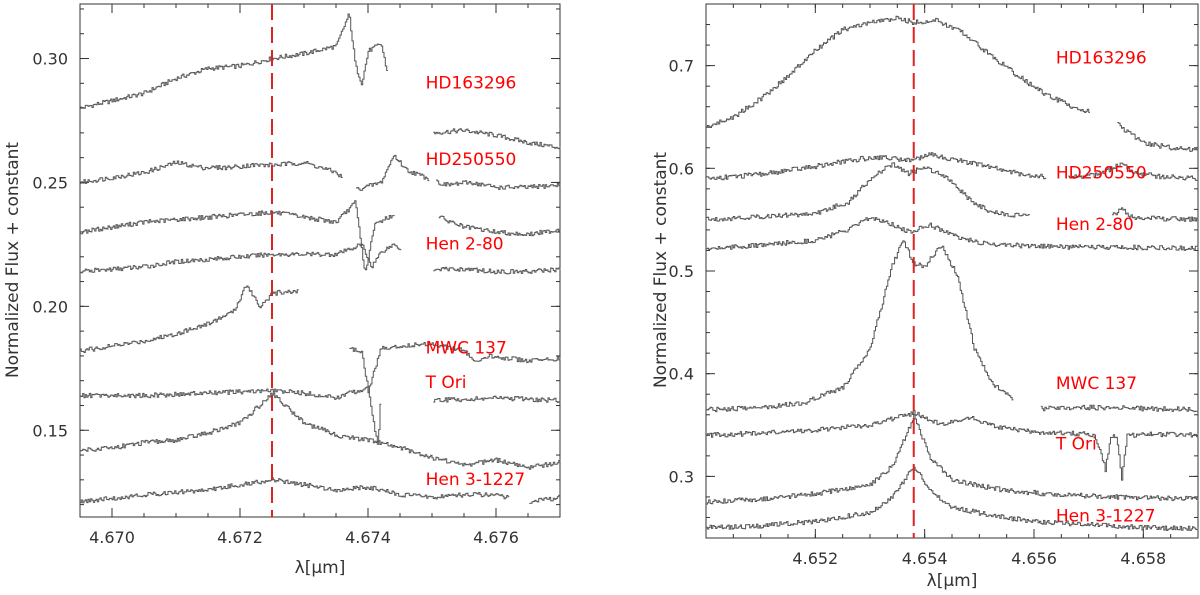 The width and height of the screenshot is (1200, 595). I want to click on ytick-label: 0.4, so click(681, 374).